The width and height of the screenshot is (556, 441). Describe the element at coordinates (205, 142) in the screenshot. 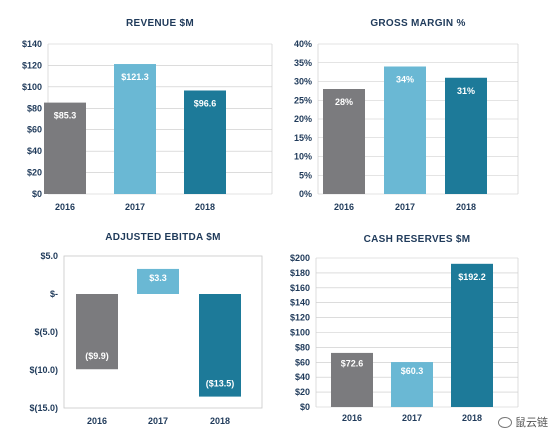

I see `bar-revenue-2018` at that location.